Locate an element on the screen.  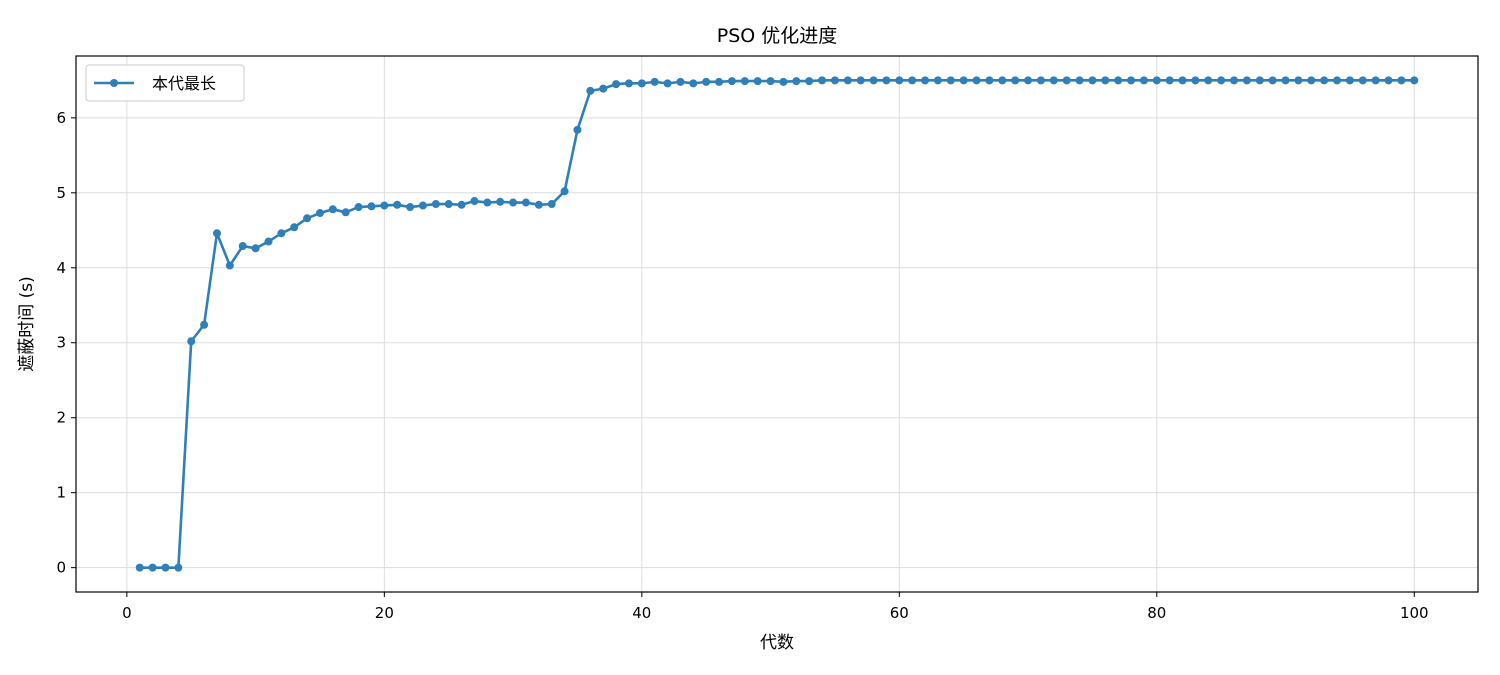
x-tick-label: 20 is located at coordinates (384, 613).